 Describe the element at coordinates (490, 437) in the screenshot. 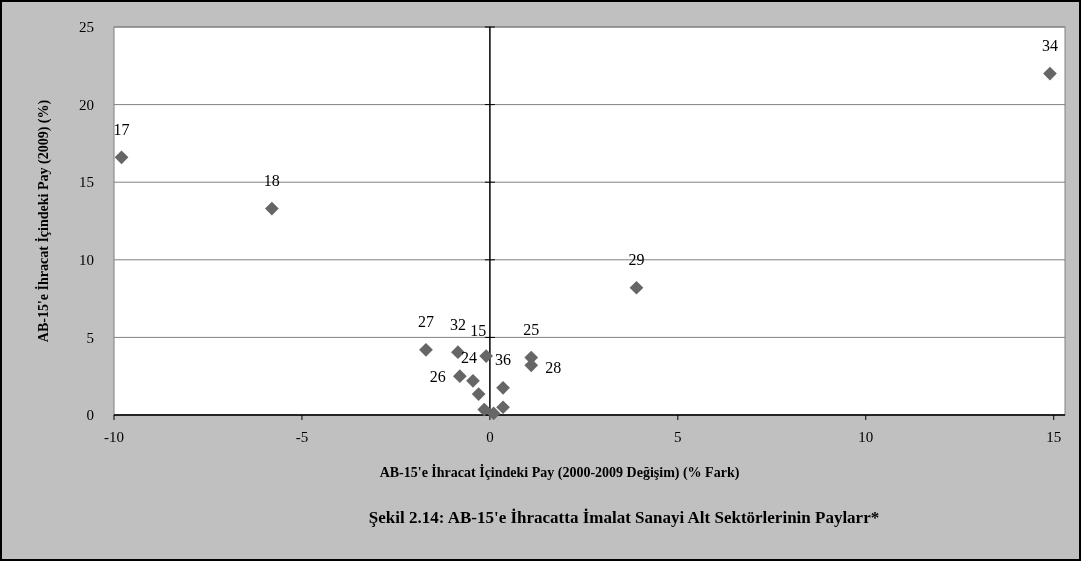

I see `x-tick-label: 0` at that location.